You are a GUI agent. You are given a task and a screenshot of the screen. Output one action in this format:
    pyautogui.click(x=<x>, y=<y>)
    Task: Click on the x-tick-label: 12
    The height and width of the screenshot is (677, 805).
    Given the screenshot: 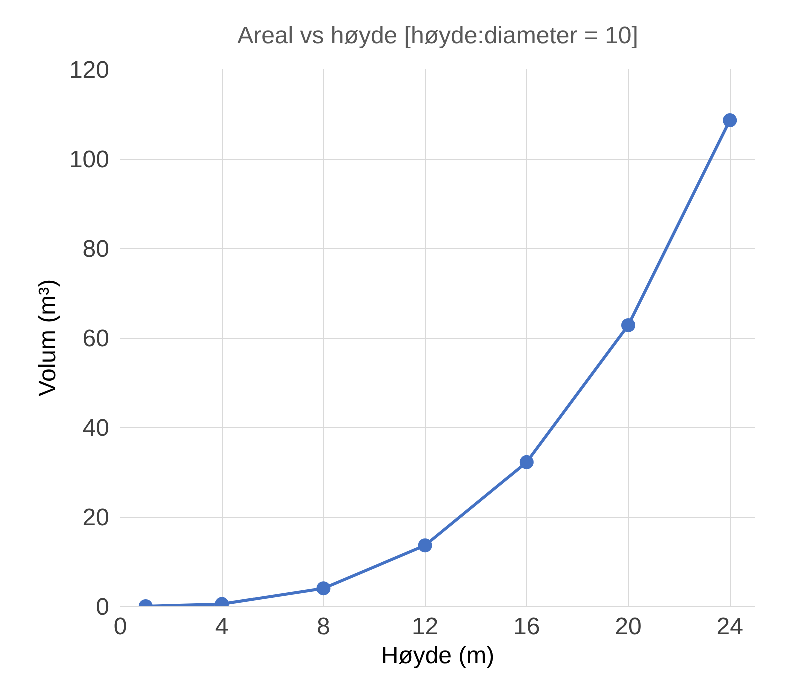 What is the action you would take?
    pyautogui.click(x=425, y=627)
    